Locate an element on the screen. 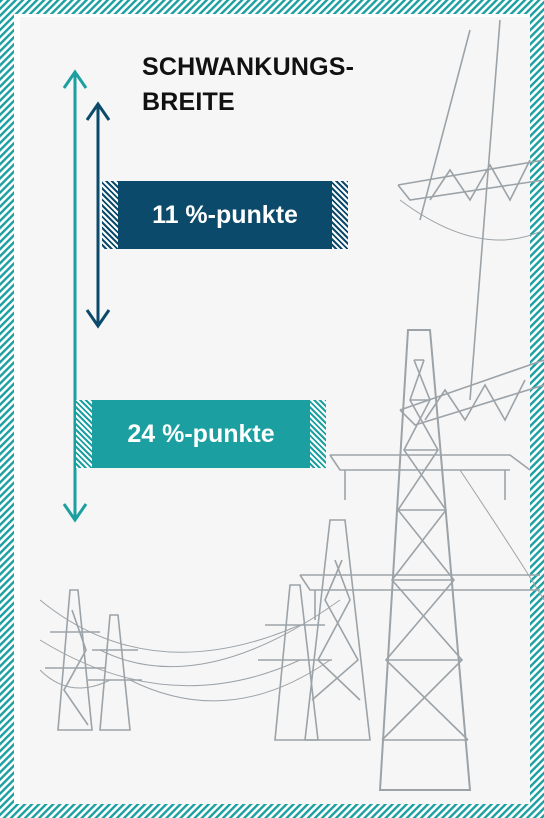 Image resolution: width=544 pixels, height=818 pixels. long-range-arrow is located at coordinates (75, 296).